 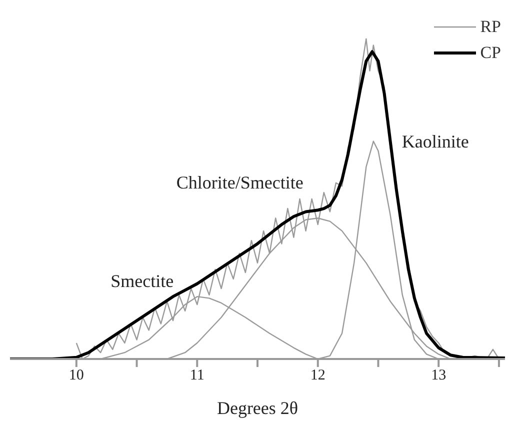 I want to click on legend-label: RP, so click(x=490, y=27).